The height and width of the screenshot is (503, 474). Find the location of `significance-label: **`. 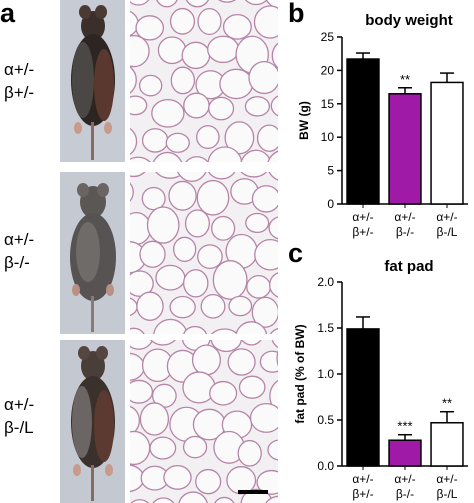

significance-label: ** is located at coordinates (447, 403).